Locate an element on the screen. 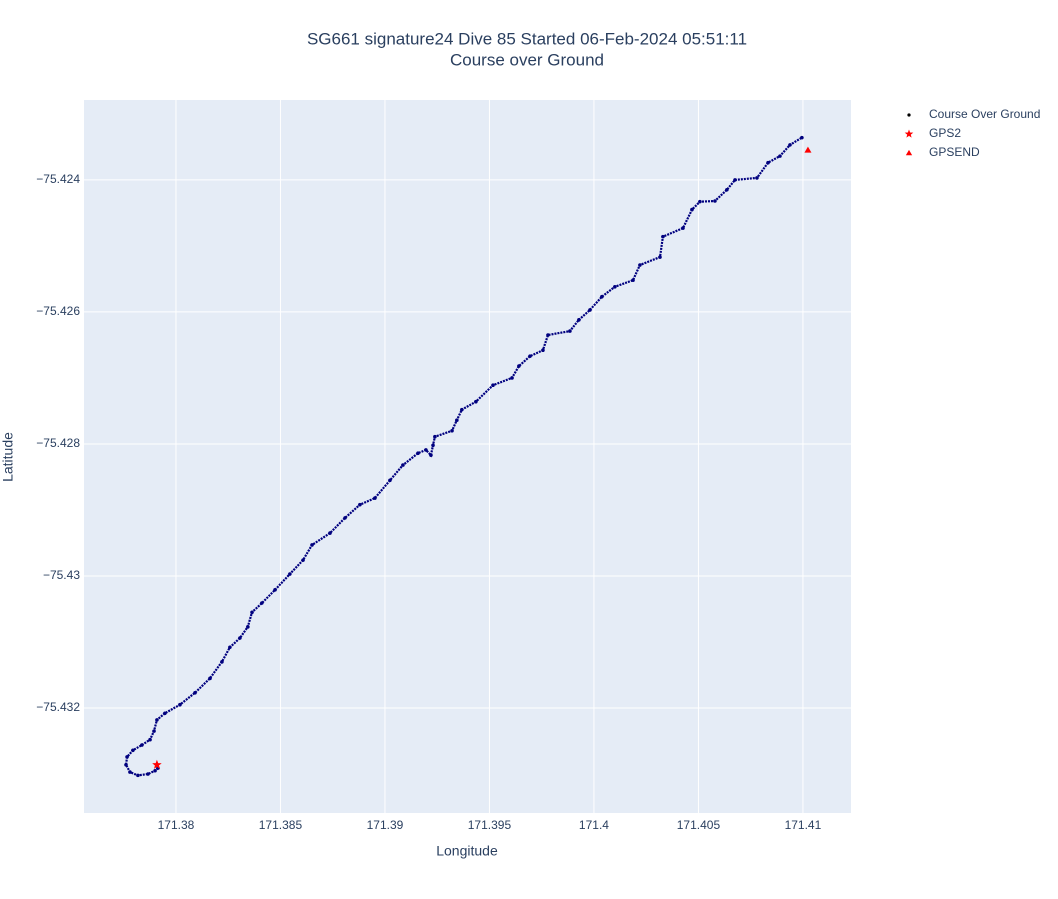 The image size is (1058, 899). legend-label: Course Over Ground is located at coordinates (984, 114).